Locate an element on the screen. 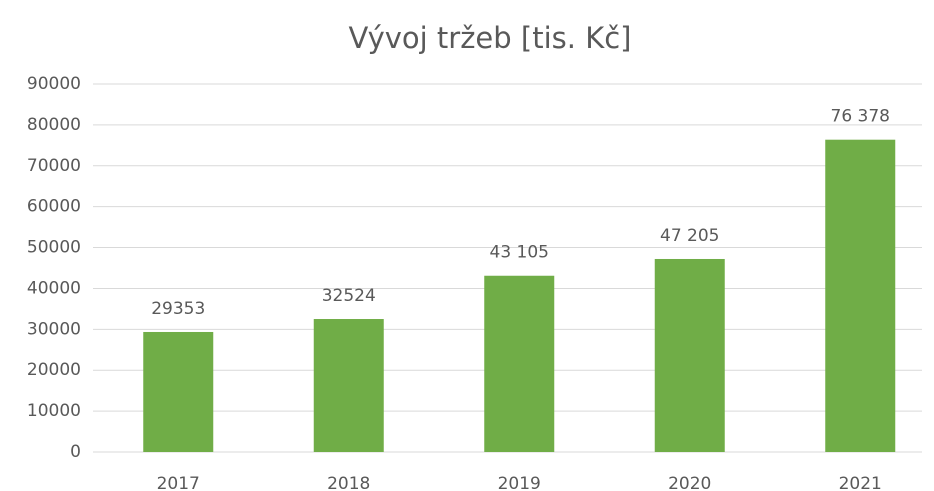  y-tick-label: 30000 is located at coordinates (54, 329).